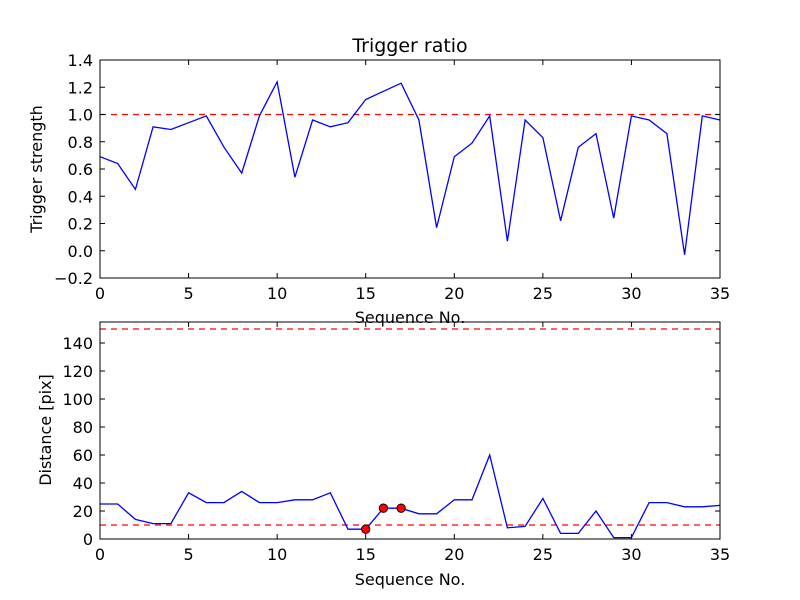 The image size is (800, 600). Describe the element at coordinates (80, 251) in the screenshot. I see `y-tick-label: 0.0` at that location.